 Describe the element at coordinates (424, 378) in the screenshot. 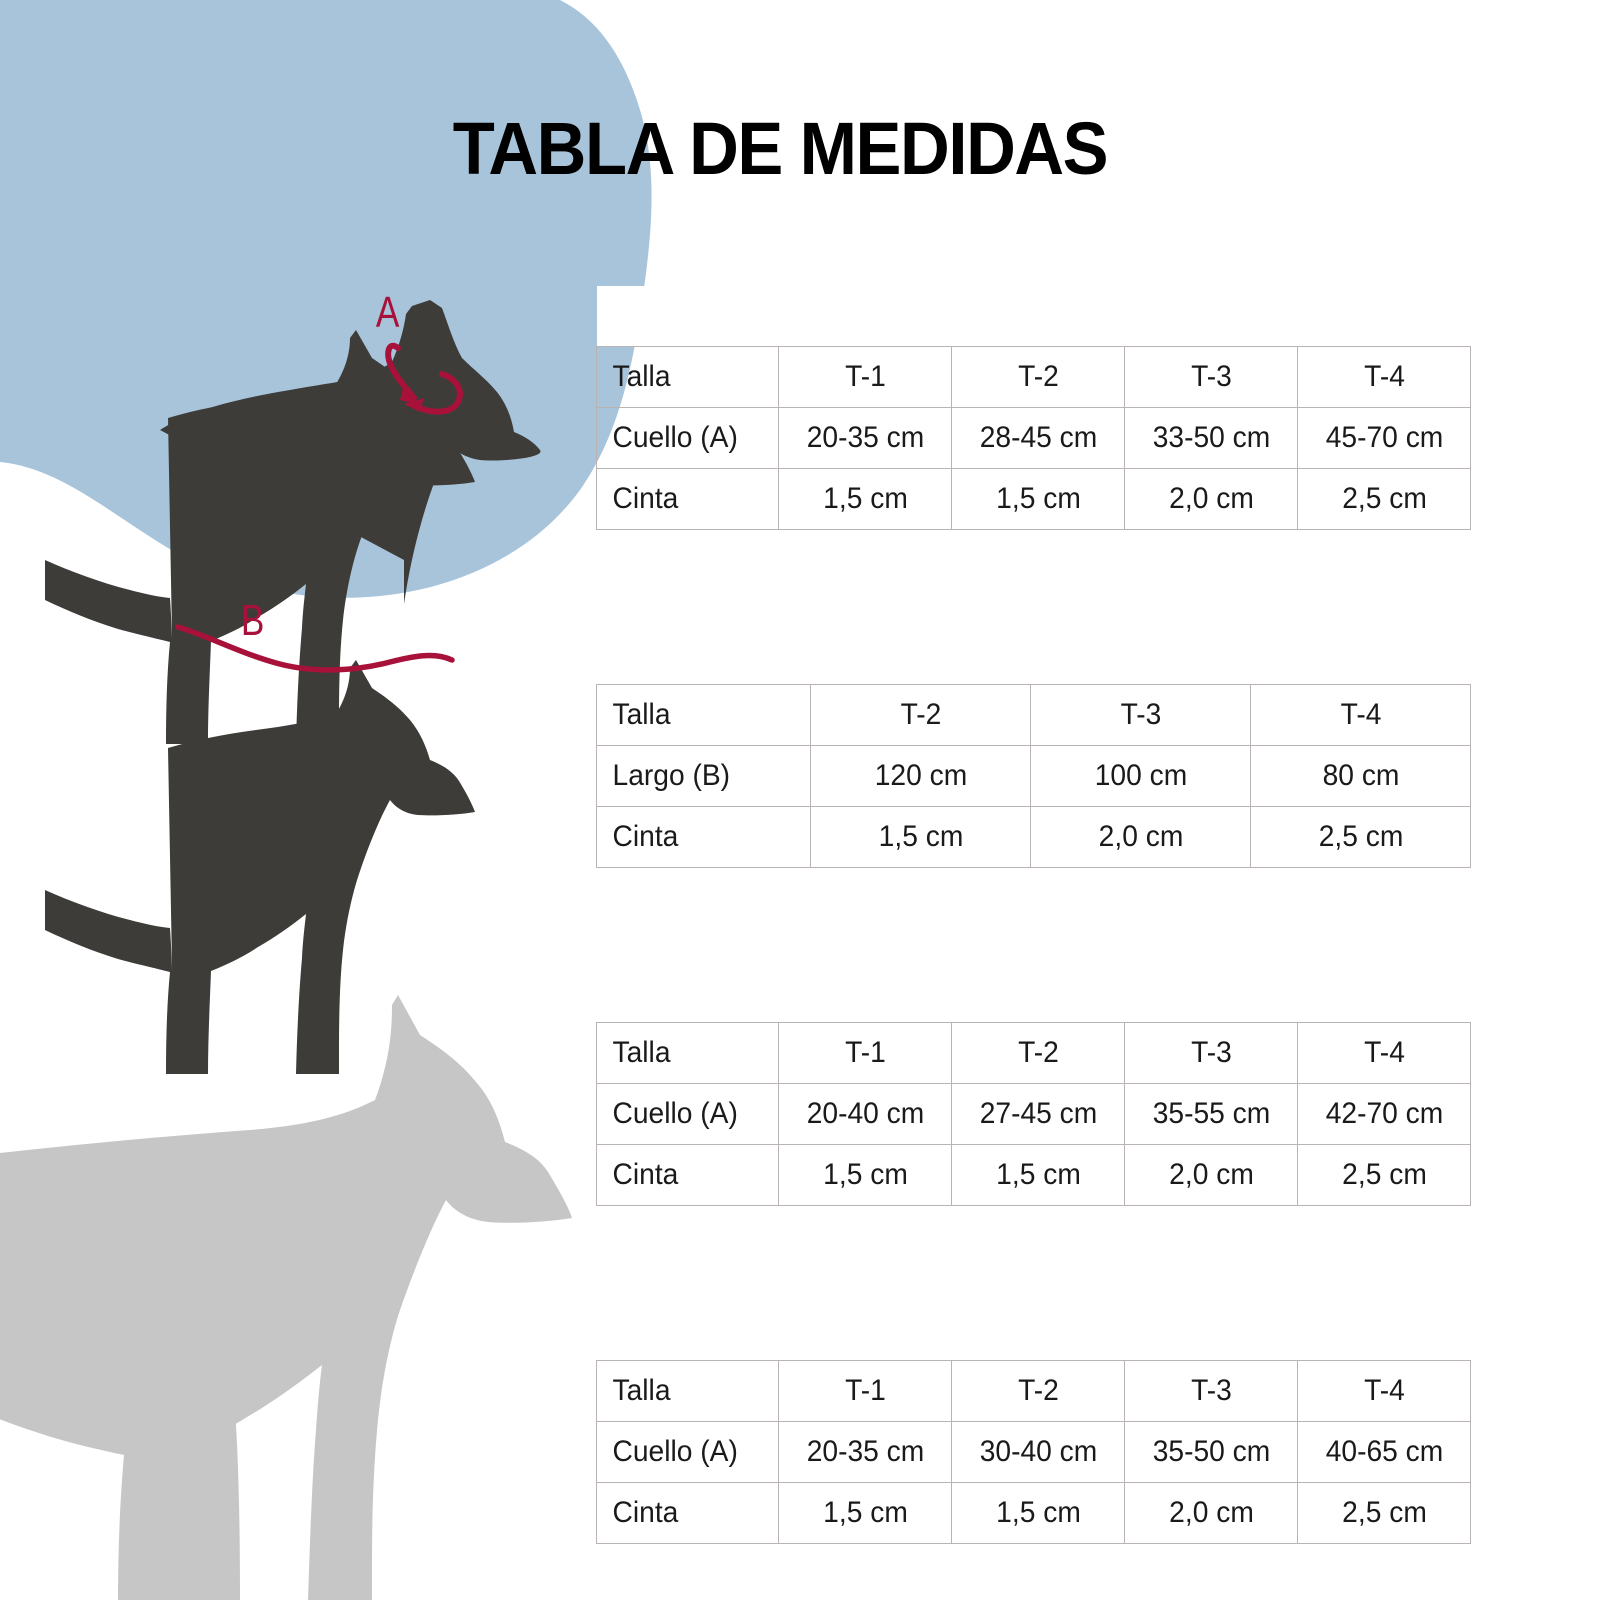

I see `measure-marker-a` at that location.